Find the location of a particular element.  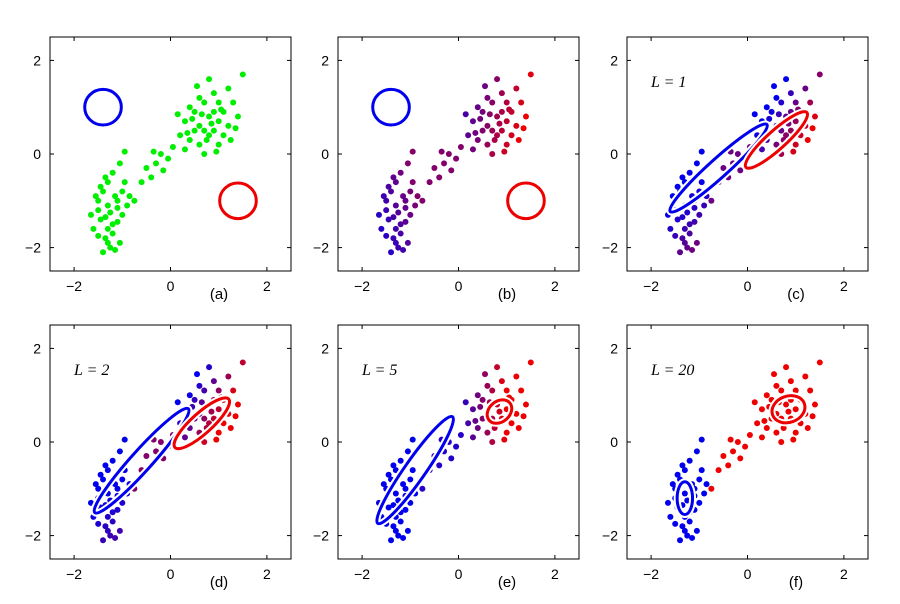

panel-label: (d) is located at coordinates (219, 582).